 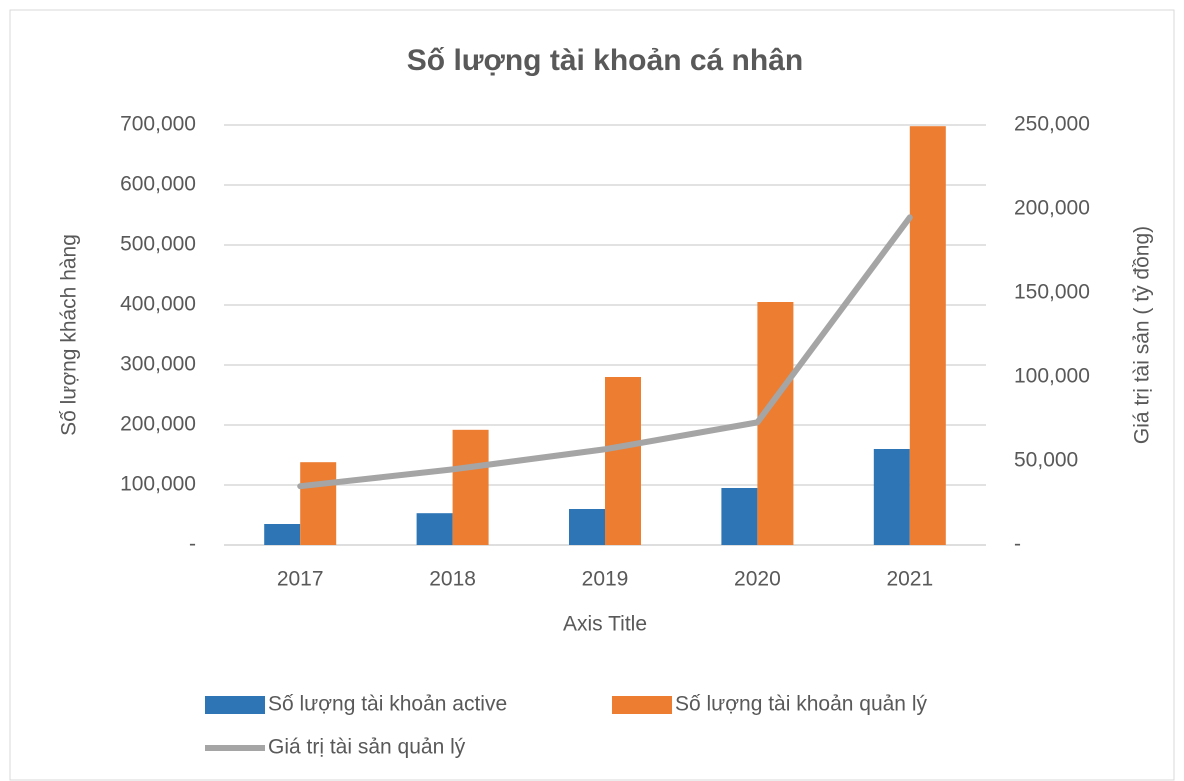 What do you see at coordinates (801, 704) in the screenshot?
I see `legend-label: Số lượng tài khoản quản lý` at bounding box center [801, 704].